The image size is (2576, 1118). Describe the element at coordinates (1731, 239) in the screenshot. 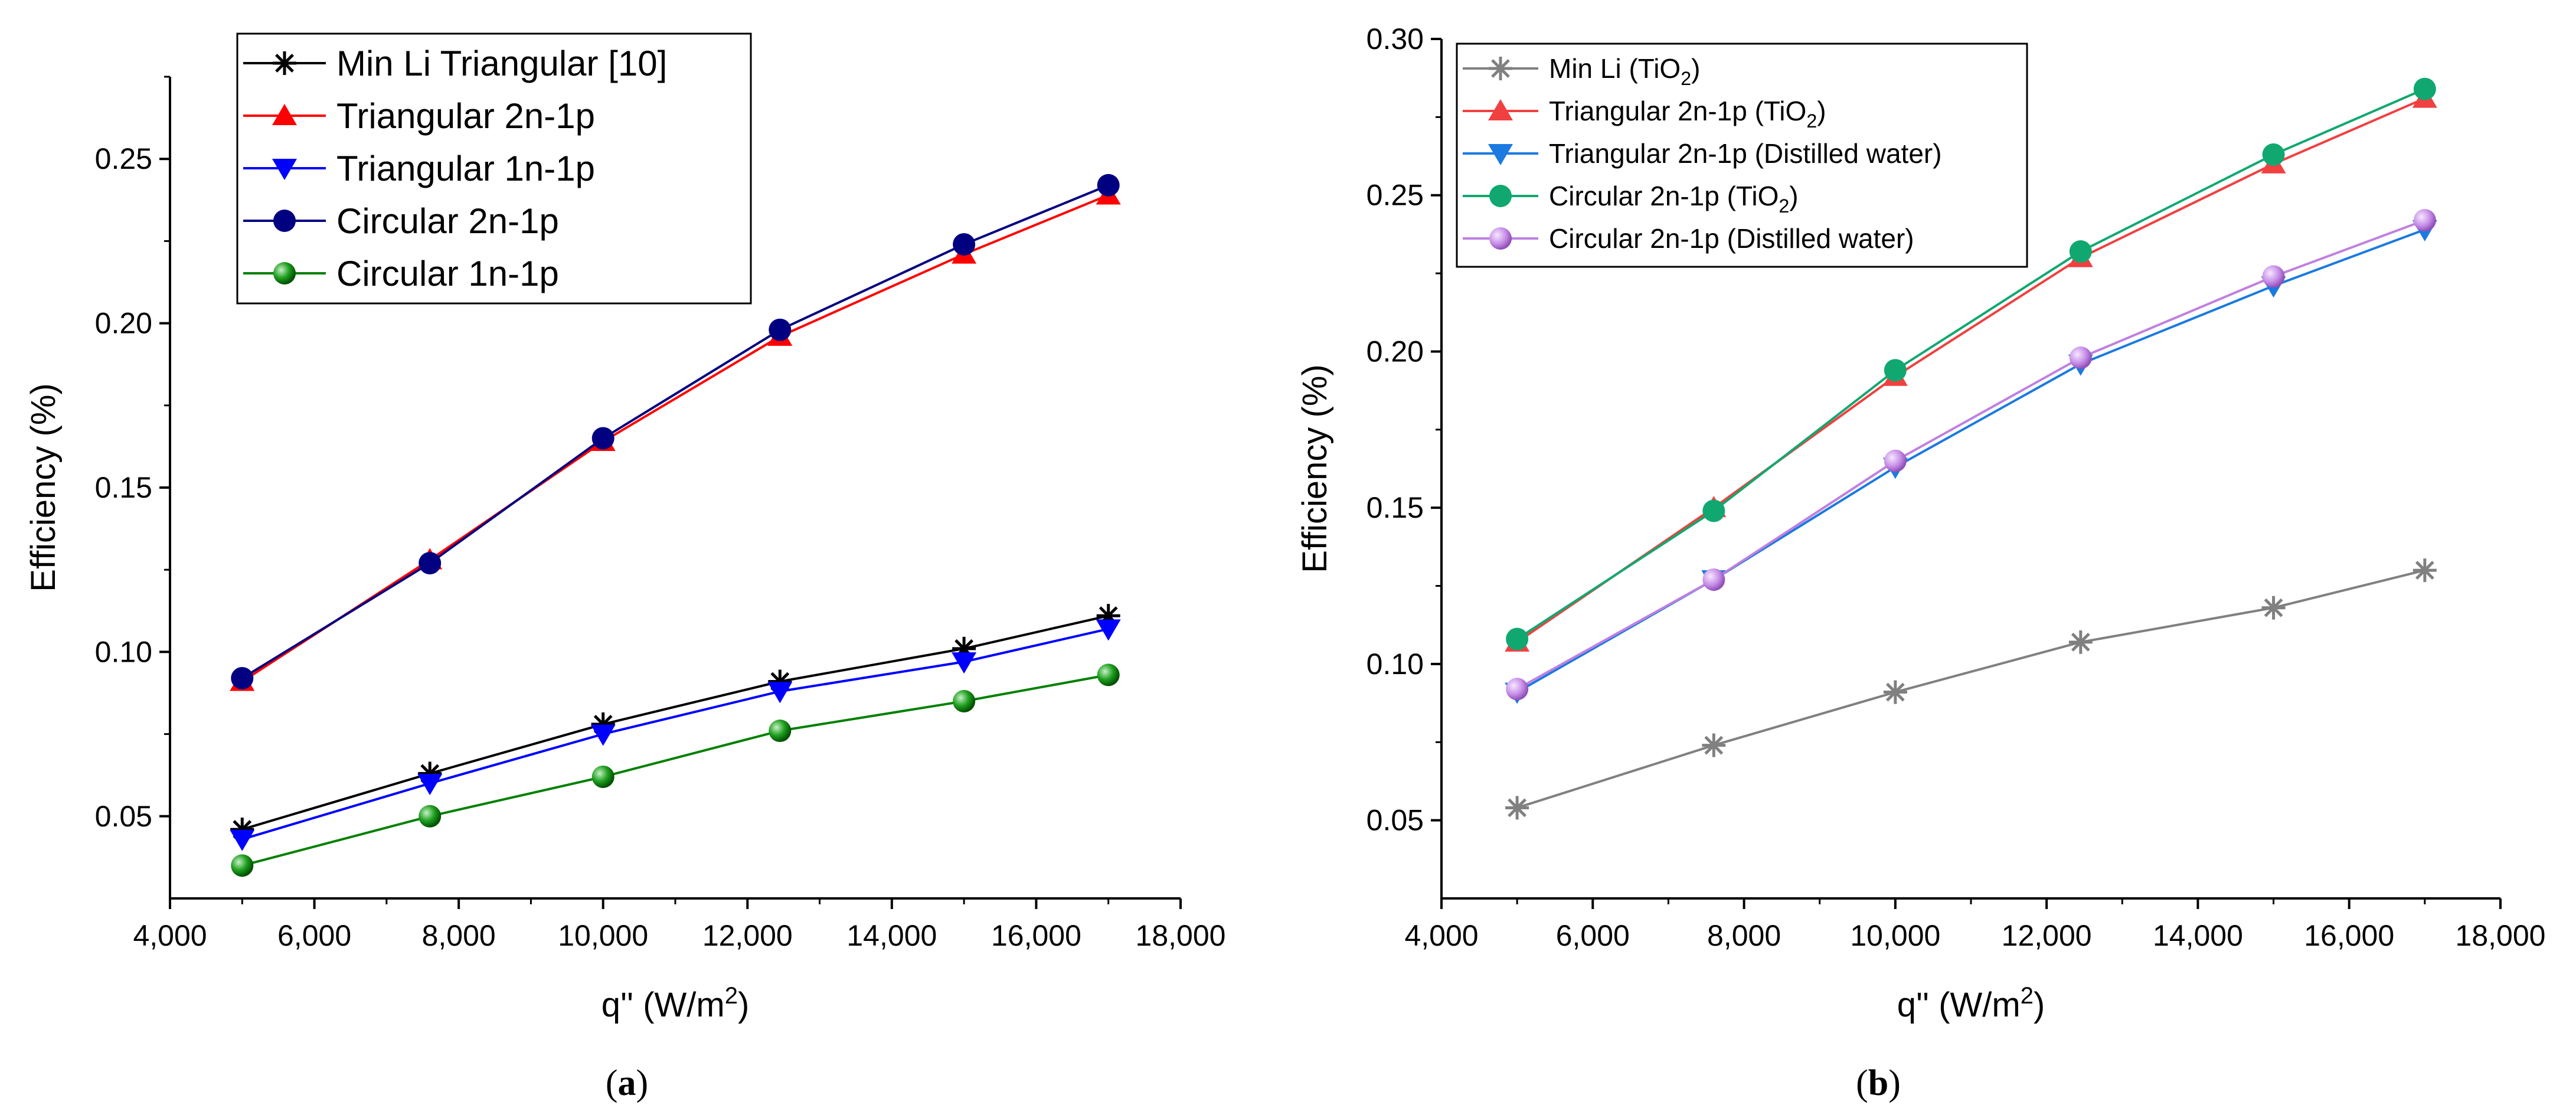

I see `legend-label: Circular 2n-1p (Distilled water)` at that location.